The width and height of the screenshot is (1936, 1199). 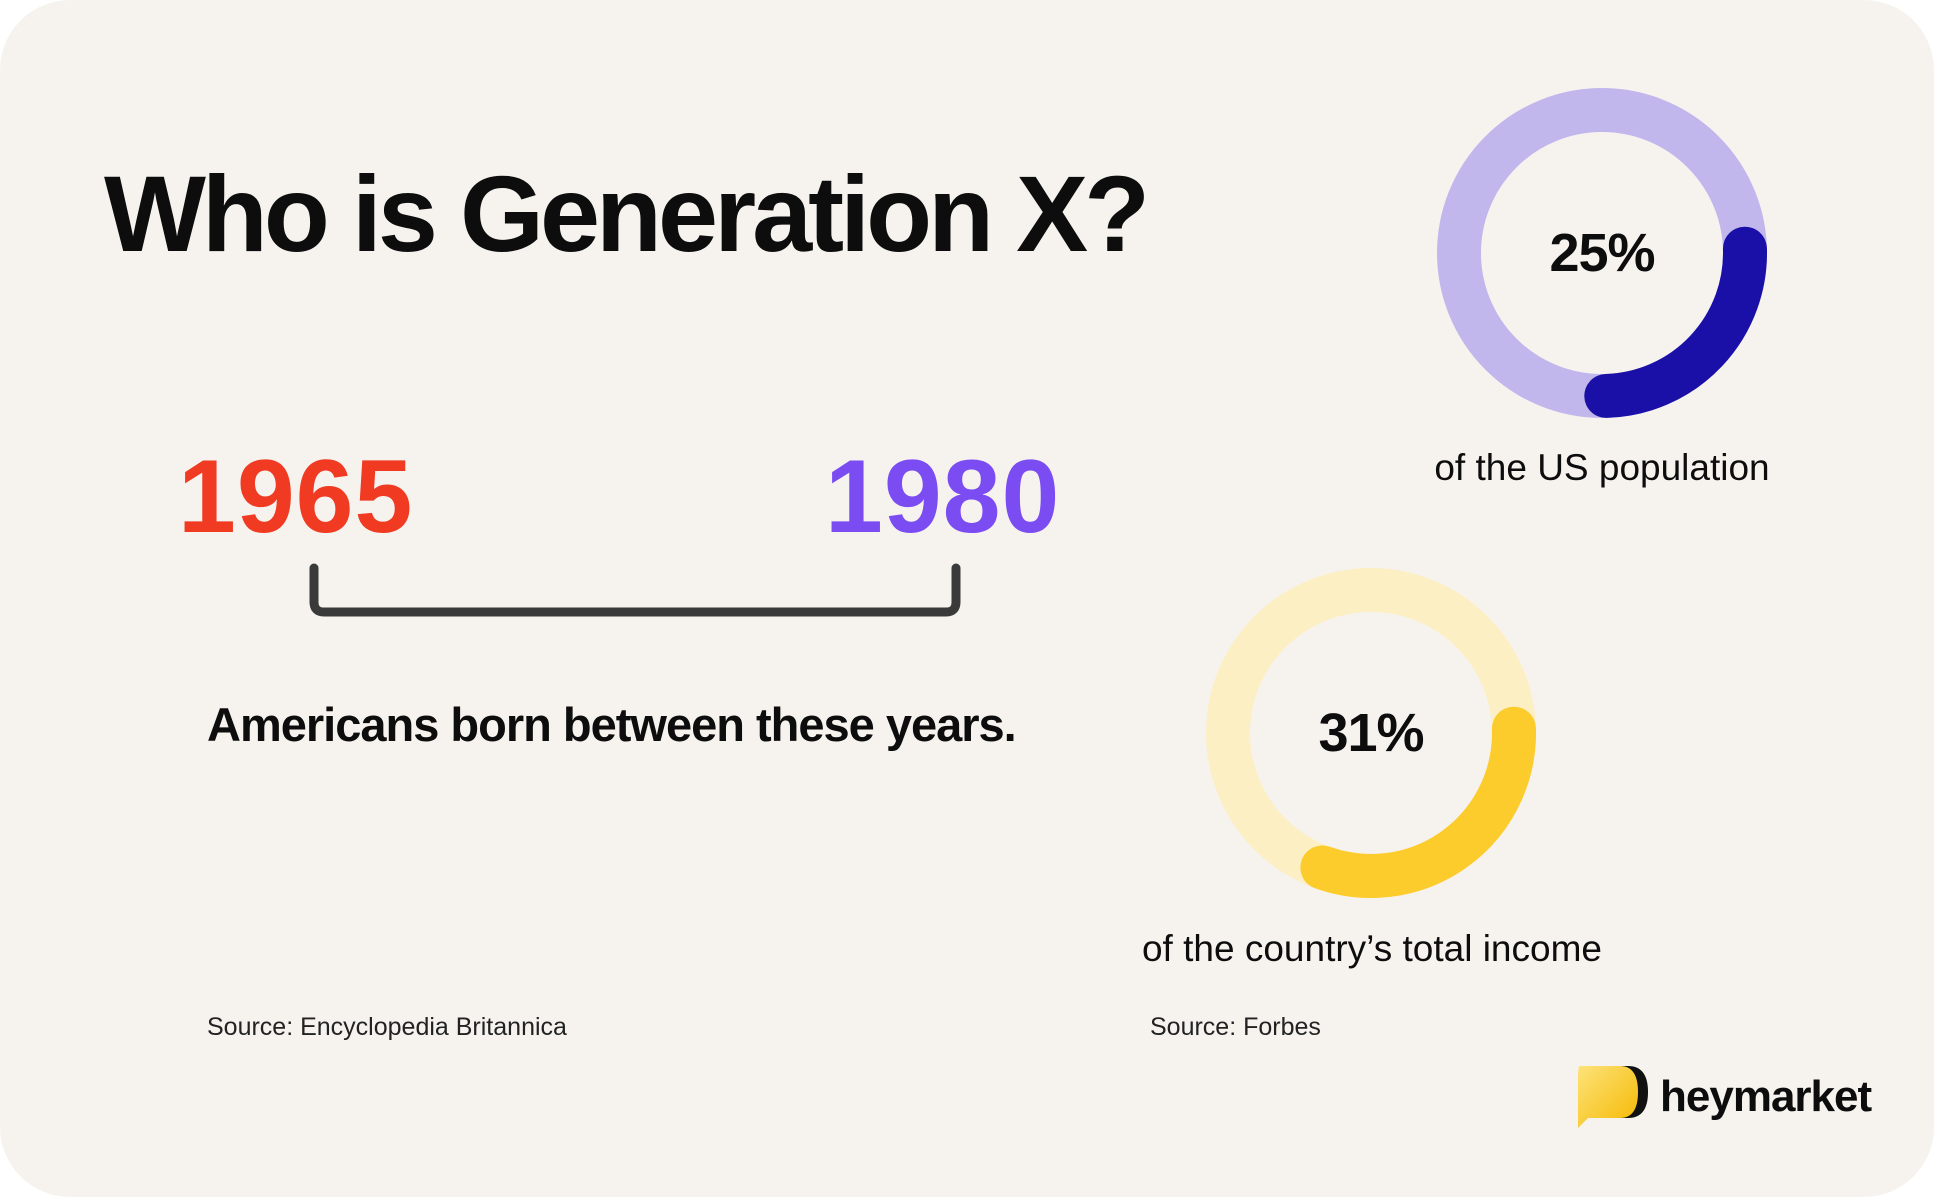 I want to click on bracket-line, so click(x=635, y=590).